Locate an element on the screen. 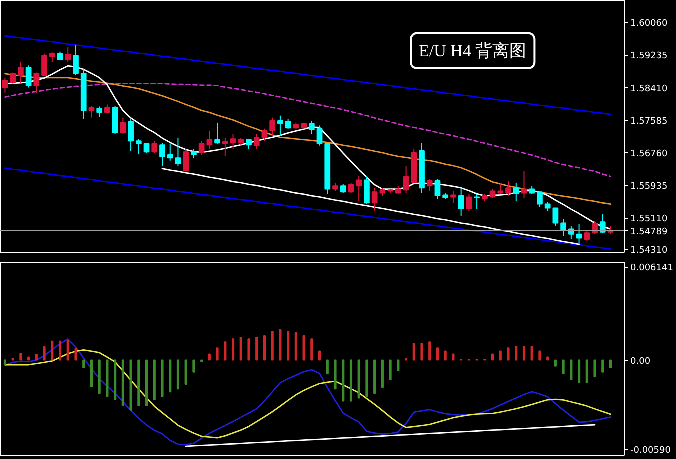  y-tick-label: -0.00590 is located at coordinates (651, 451).